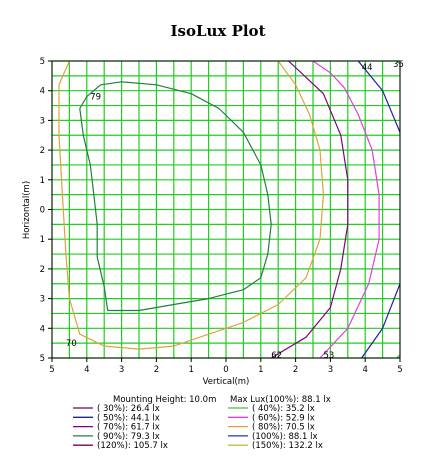 This screenshot has width=436, height=468. Describe the element at coordinates (398, 65) in the screenshot. I see `contour-level-label: 35` at that location.